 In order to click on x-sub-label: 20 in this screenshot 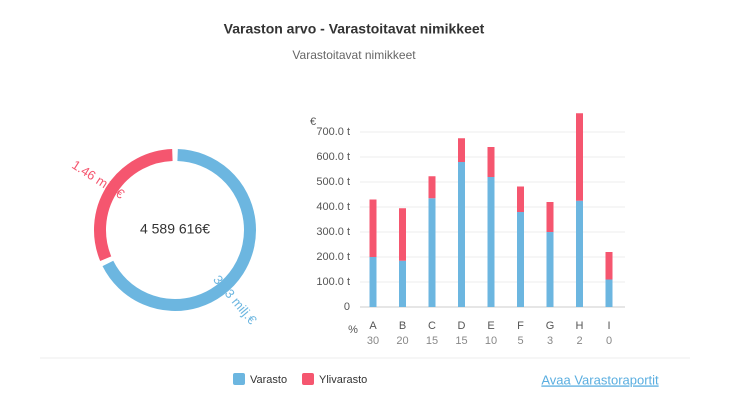, I will do `click(402, 341)`.